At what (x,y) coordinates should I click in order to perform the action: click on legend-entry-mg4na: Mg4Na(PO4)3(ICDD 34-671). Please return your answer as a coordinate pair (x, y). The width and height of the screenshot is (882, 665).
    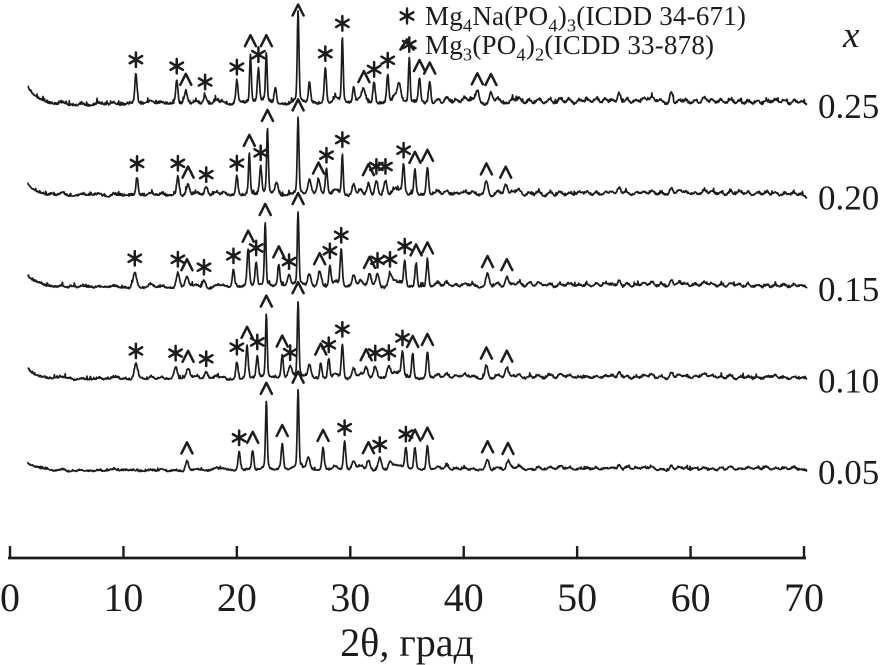
    Looking at the image, I should click on (572, 17).